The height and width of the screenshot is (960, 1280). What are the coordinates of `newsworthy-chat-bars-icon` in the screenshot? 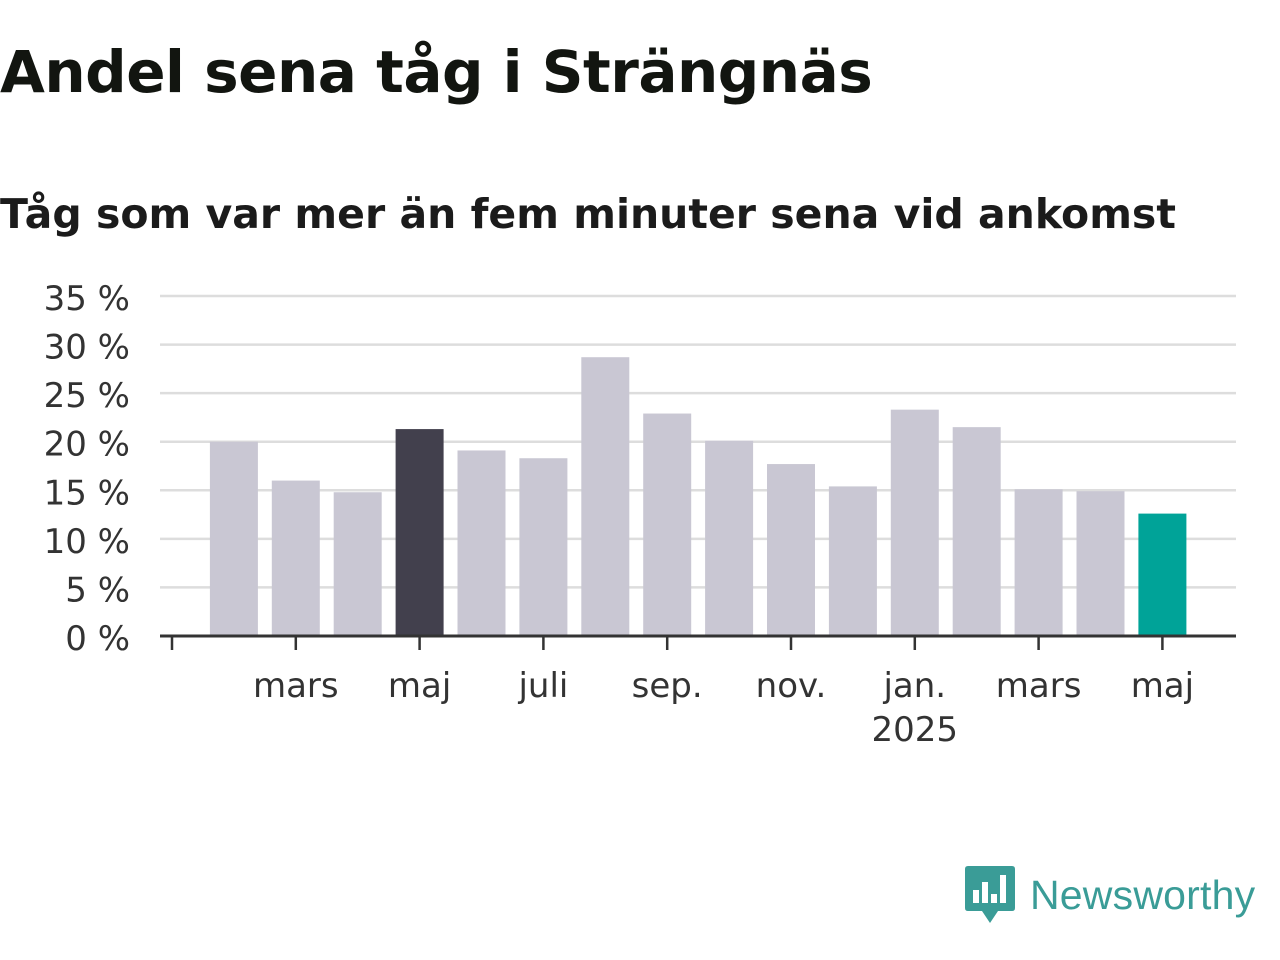 It's located at (990, 894).